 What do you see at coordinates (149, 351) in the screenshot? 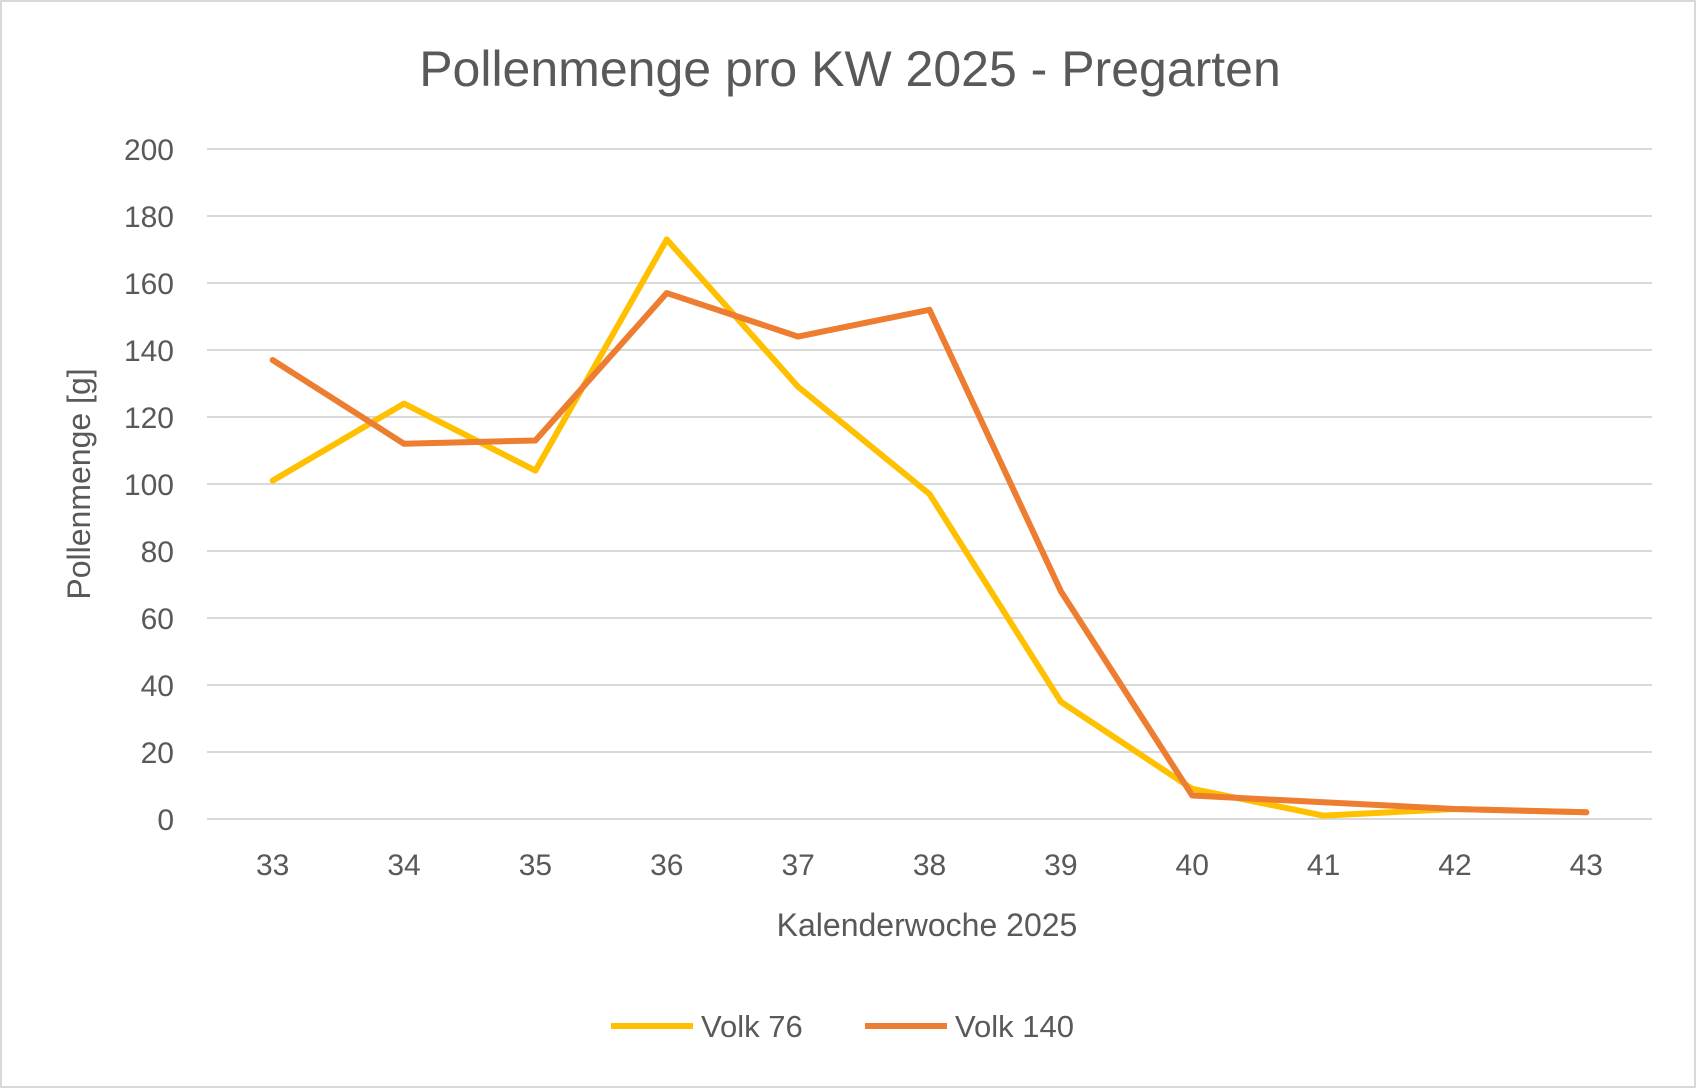
I see `y-tick-label: 140` at bounding box center [149, 351].